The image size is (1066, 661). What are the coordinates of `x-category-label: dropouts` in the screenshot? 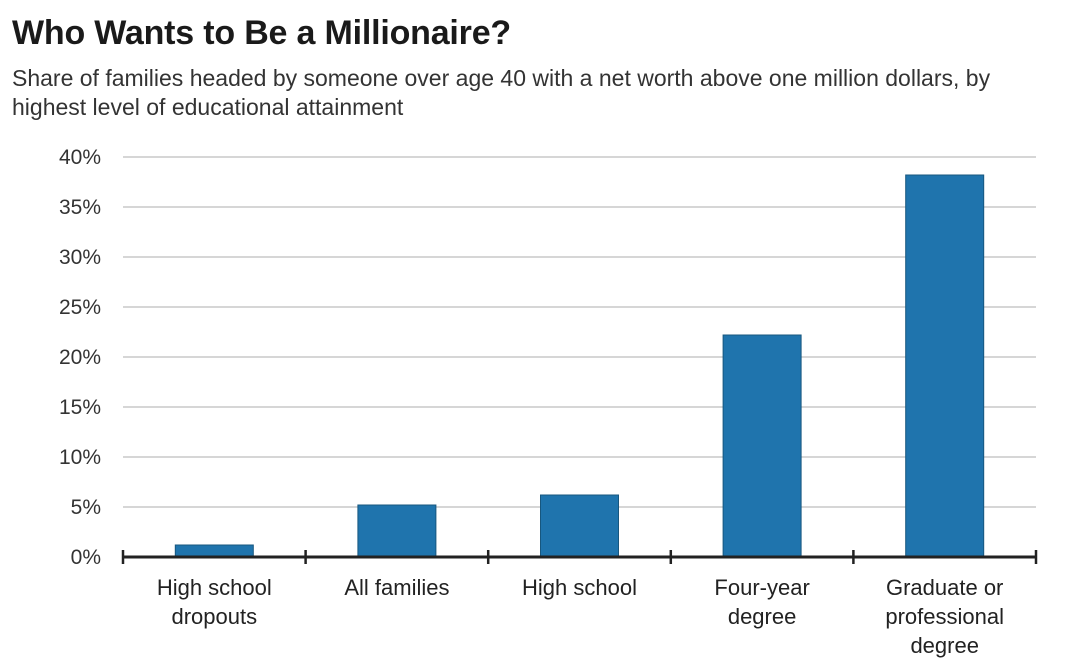 It's located at (214, 616).